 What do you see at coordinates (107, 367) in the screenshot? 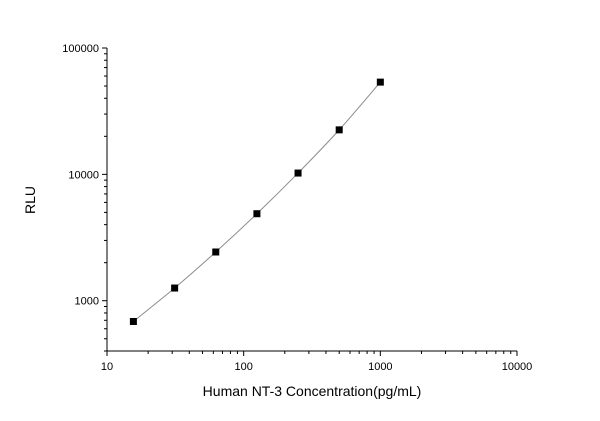
I see `x-tick-label: 10` at bounding box center [107, 367].